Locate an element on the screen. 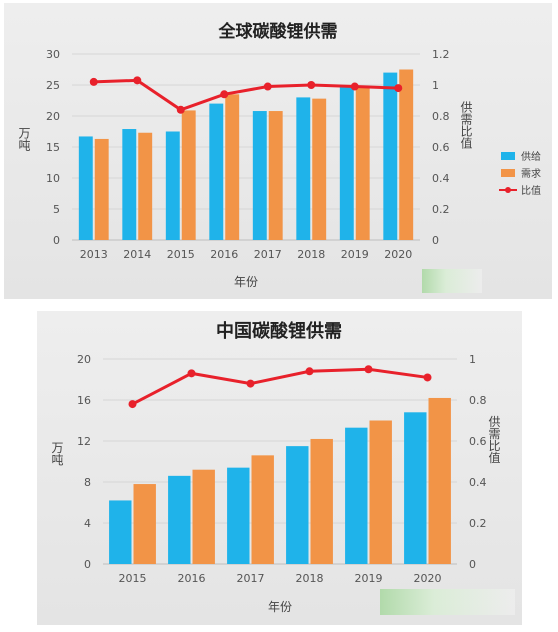 The image size is (558, 632). y-tick-label: 5 is located at coordinates (56, 209).